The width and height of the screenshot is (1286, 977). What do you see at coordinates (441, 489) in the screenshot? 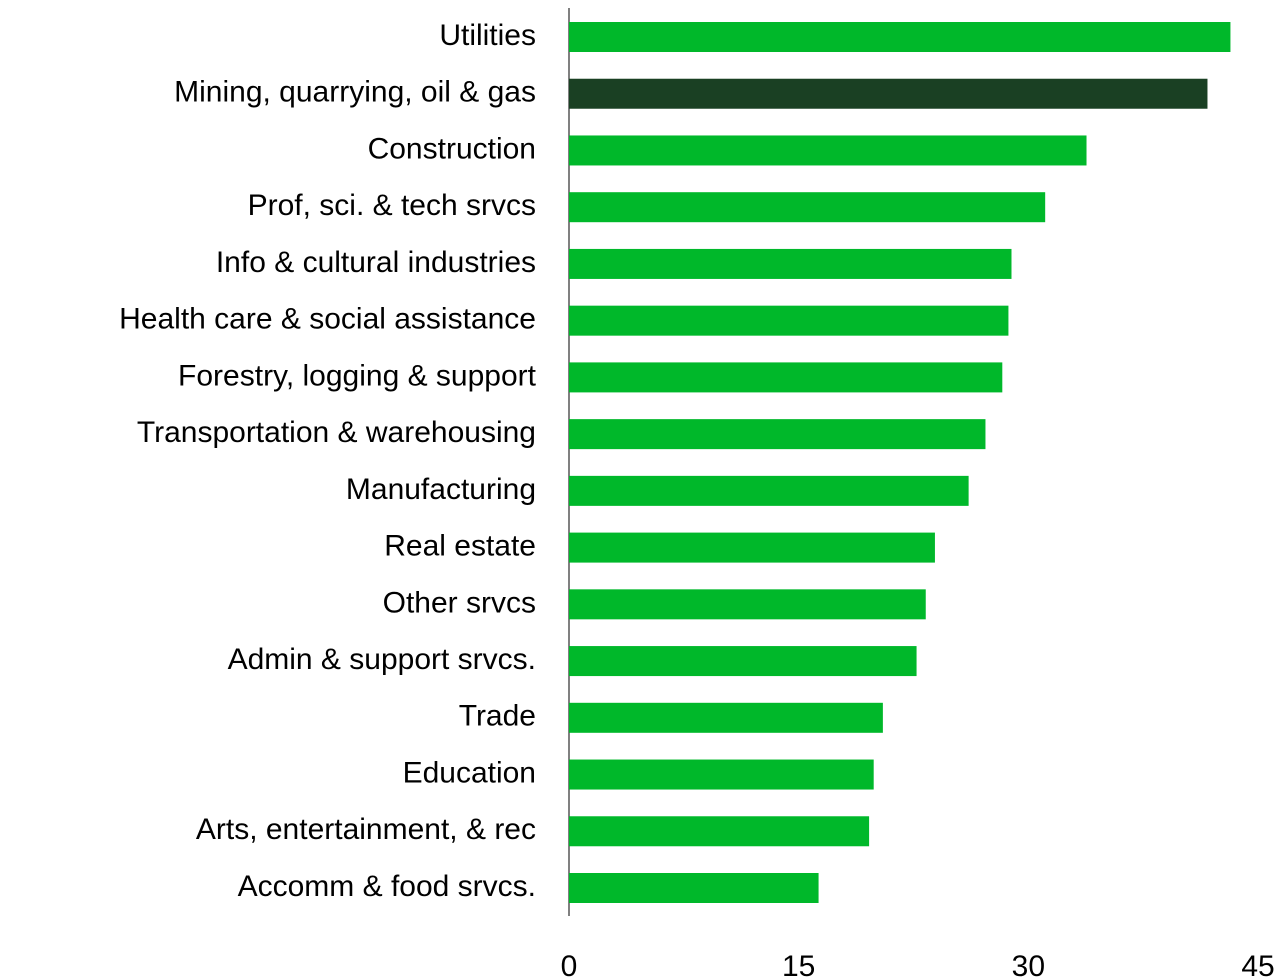
I see `y-tick-label: Manufacturing` at bounding box center [441, 489].